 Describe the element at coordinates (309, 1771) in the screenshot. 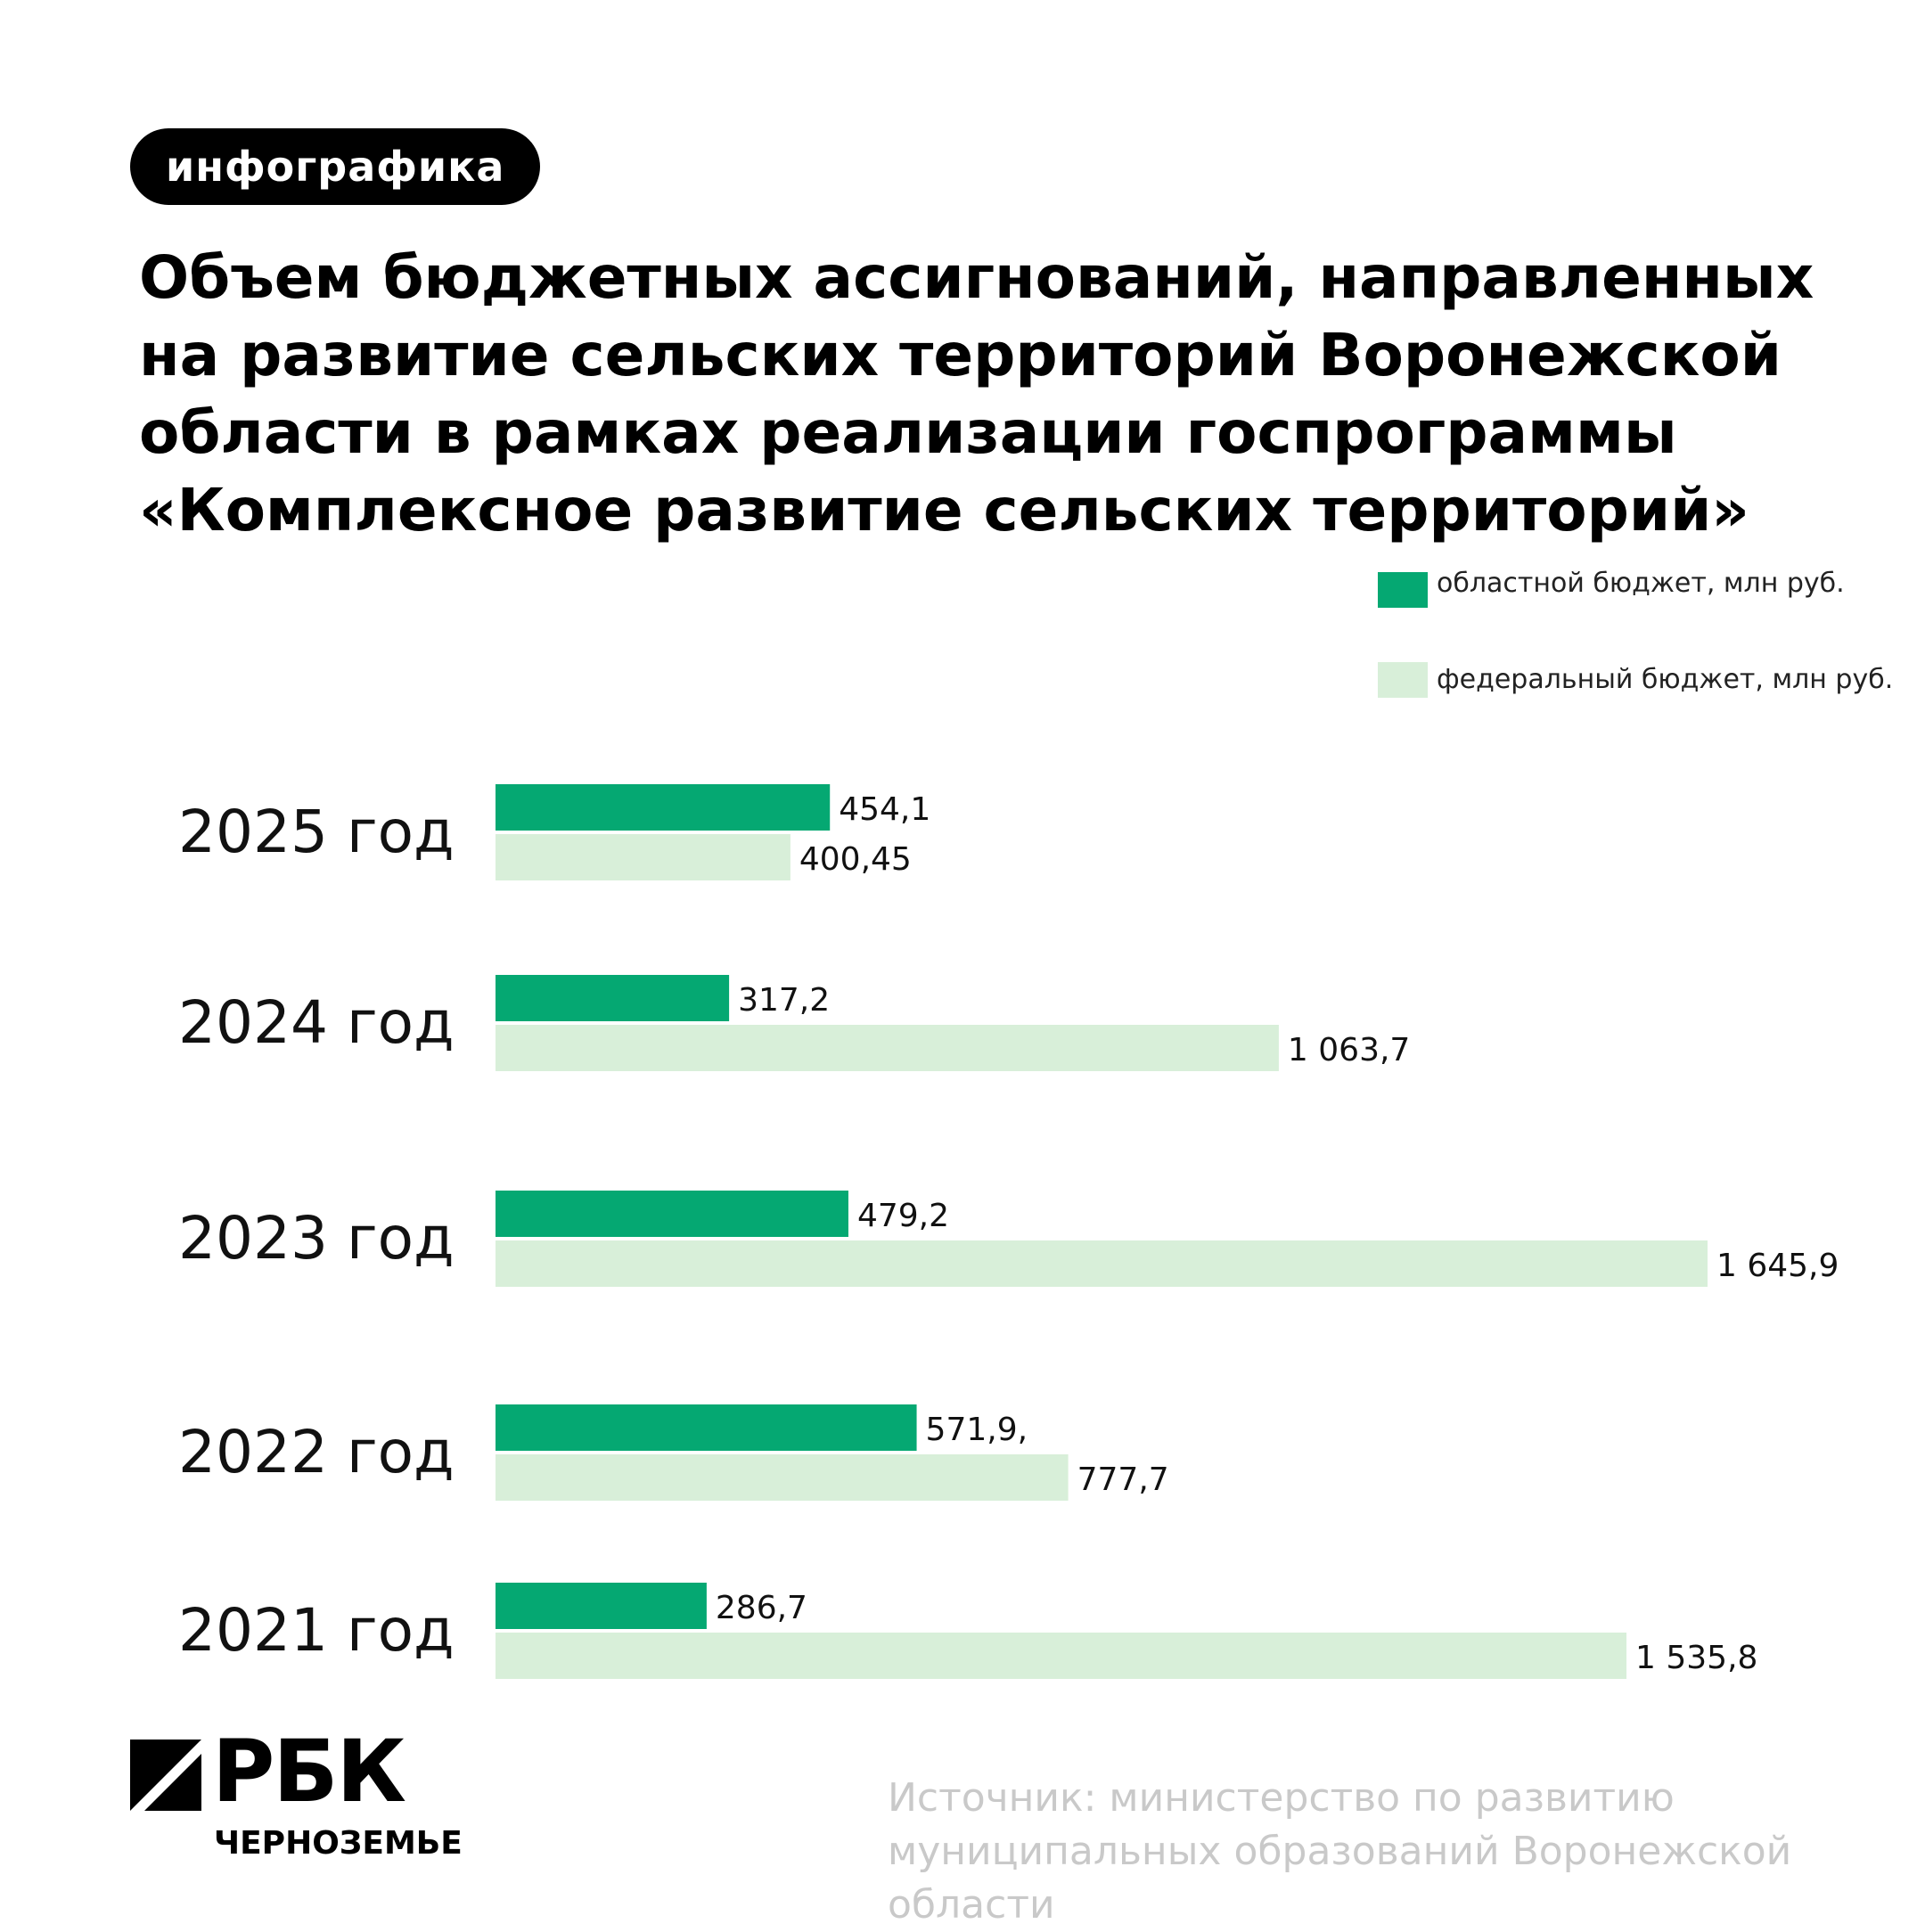

I see `logo-text: РБК` at that location.